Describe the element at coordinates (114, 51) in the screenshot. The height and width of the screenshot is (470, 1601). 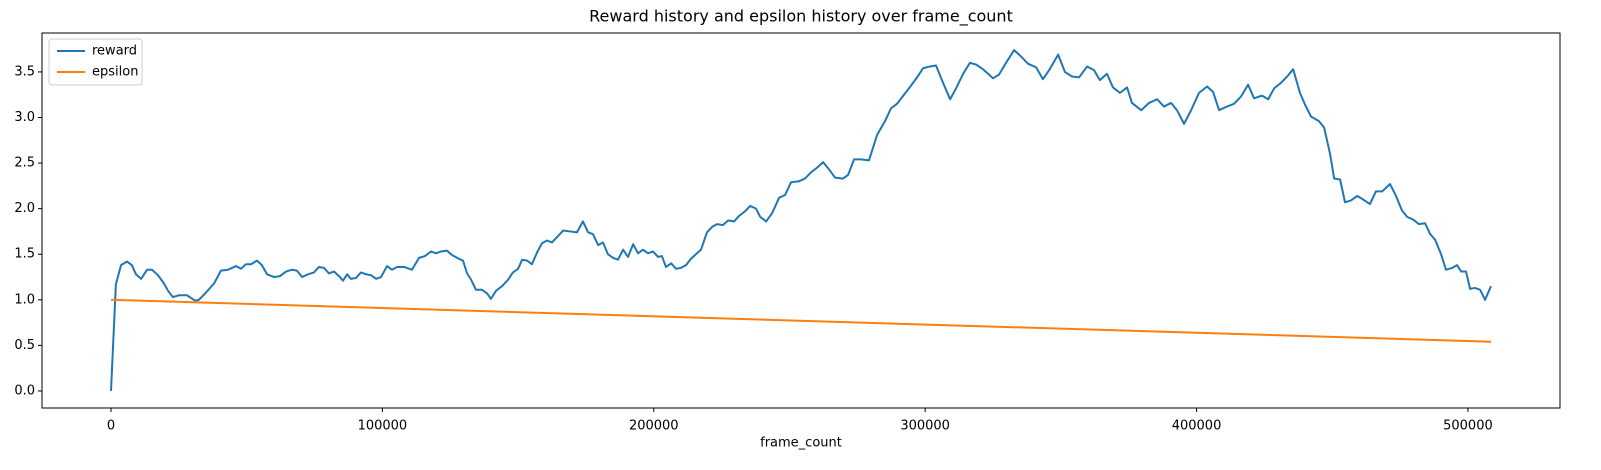
I see `legend-label: reward` at that location.